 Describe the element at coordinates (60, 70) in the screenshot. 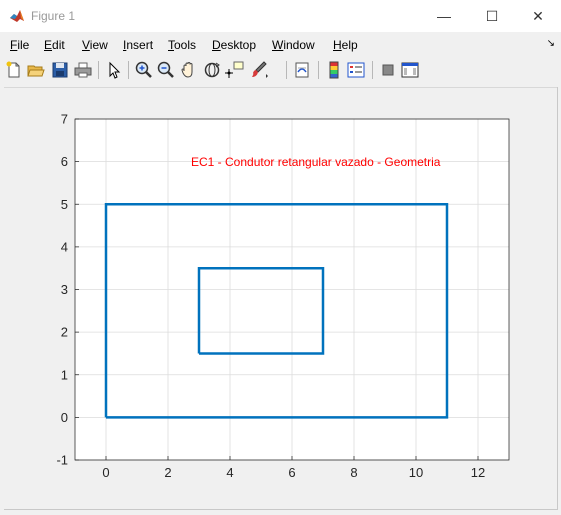

I see `save-icon` at that location.